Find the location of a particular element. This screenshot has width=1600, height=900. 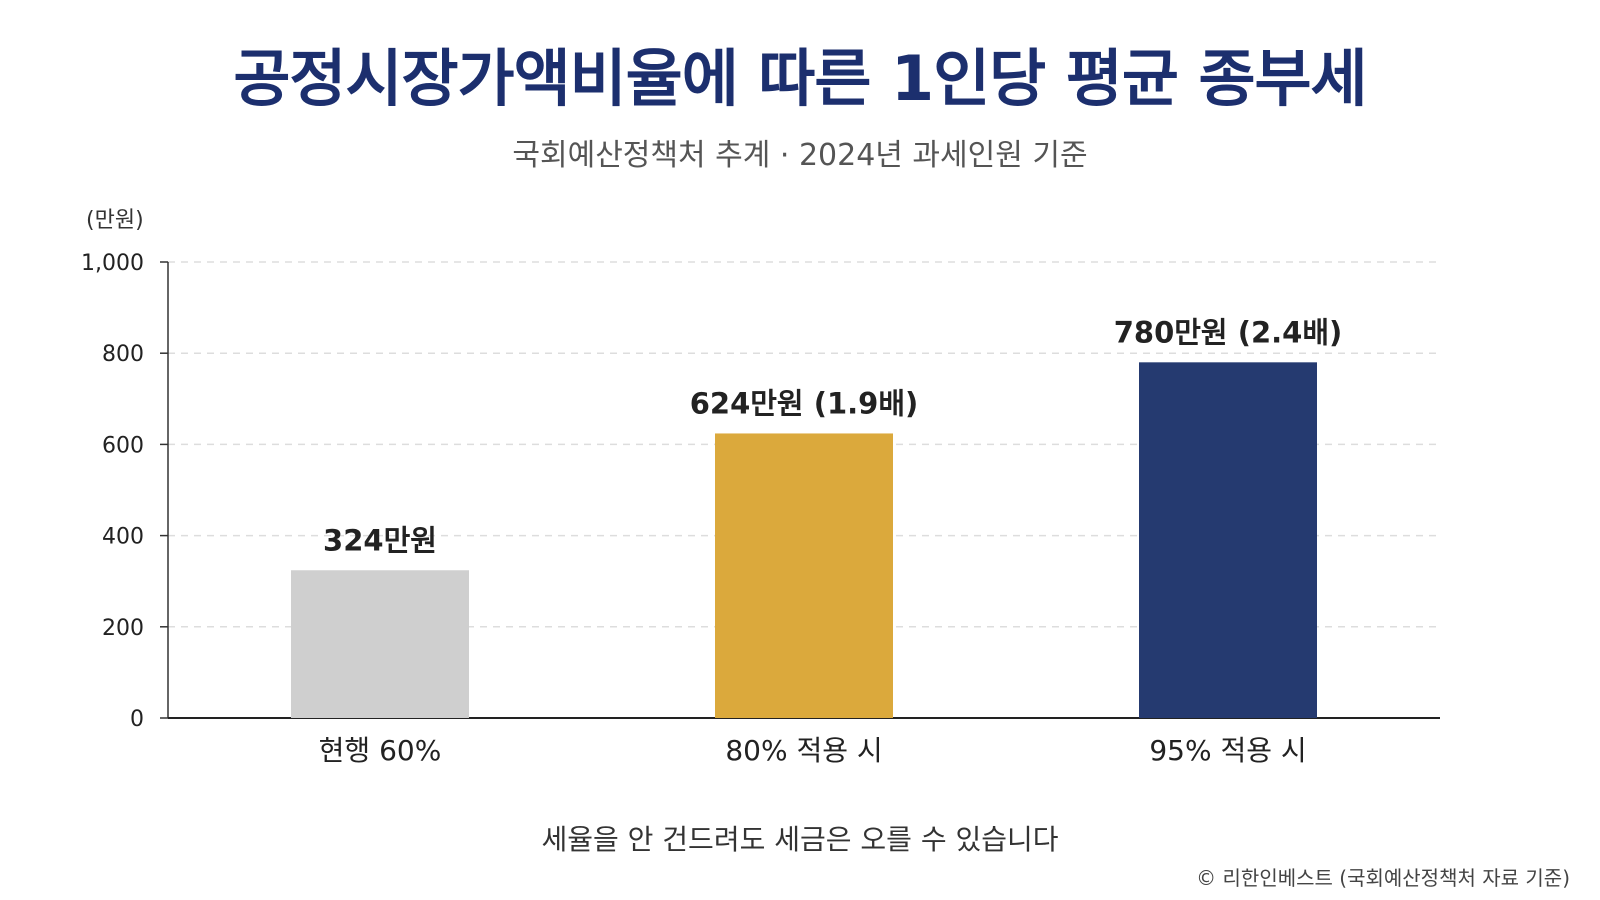

x-tick-label: 현행 60% is located at coordinates (380, 750).